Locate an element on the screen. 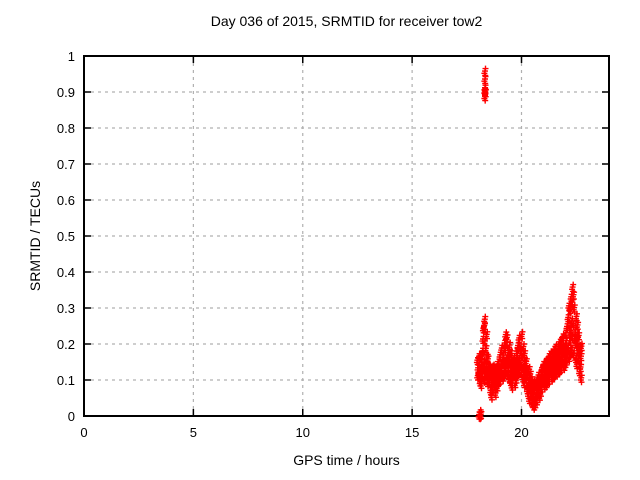  x-axis-label: GPS time / hours is located at coordinates (346, 460).